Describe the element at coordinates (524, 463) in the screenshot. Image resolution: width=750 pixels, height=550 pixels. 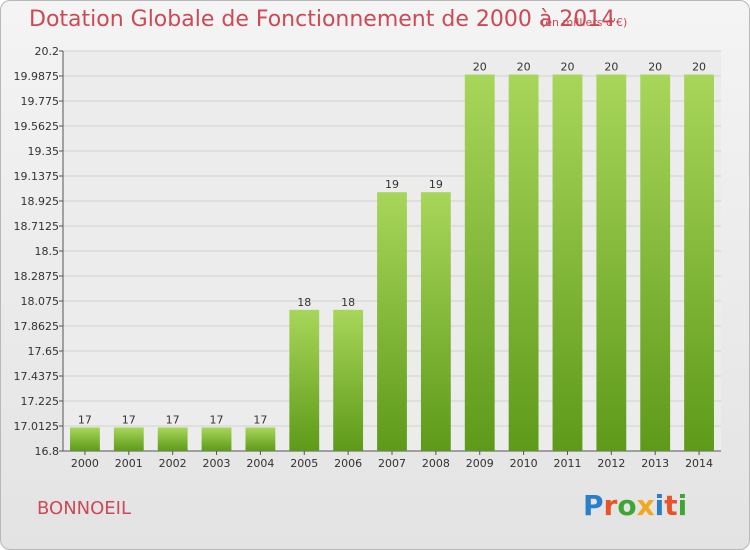
I see `x-tick-label: 2010` at that location.